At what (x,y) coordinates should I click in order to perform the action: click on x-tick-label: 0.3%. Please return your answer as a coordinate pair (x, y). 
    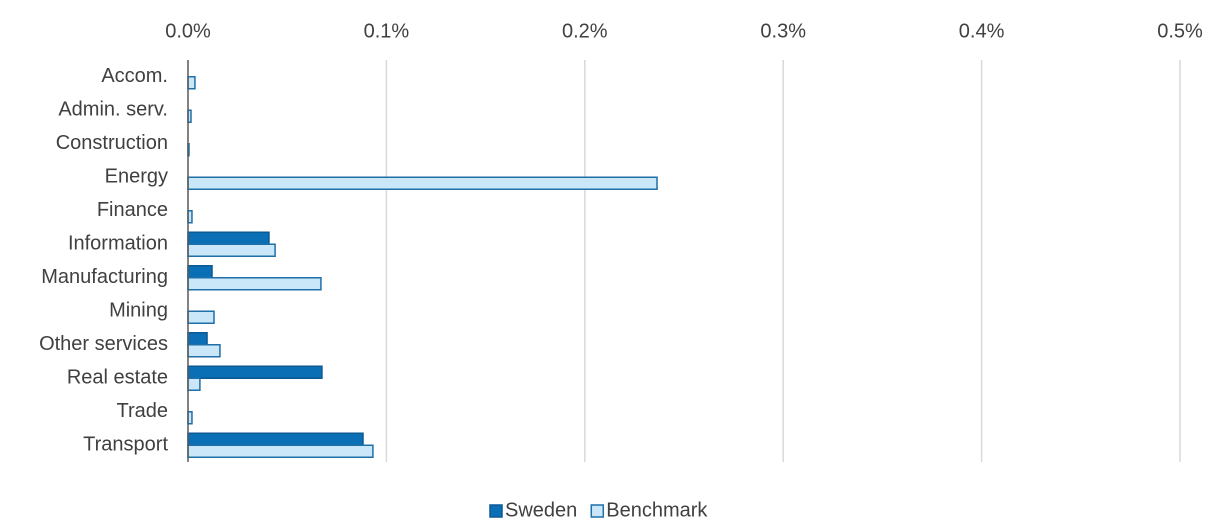
    Looking at the image, I should click on (783, 31).